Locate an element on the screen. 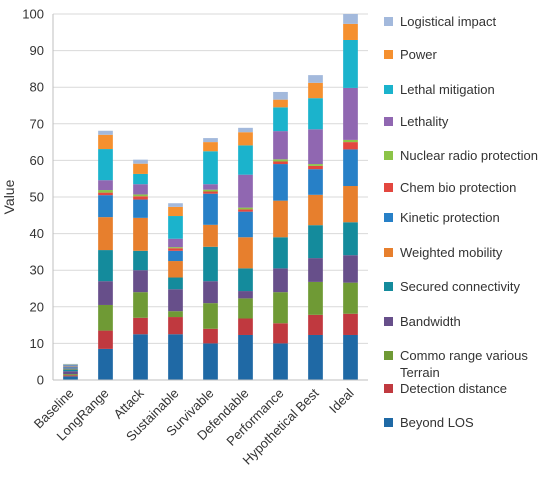 The height and width of the screenshot is (478, 550). legend-label: Power is located at coordinates (419, 54).